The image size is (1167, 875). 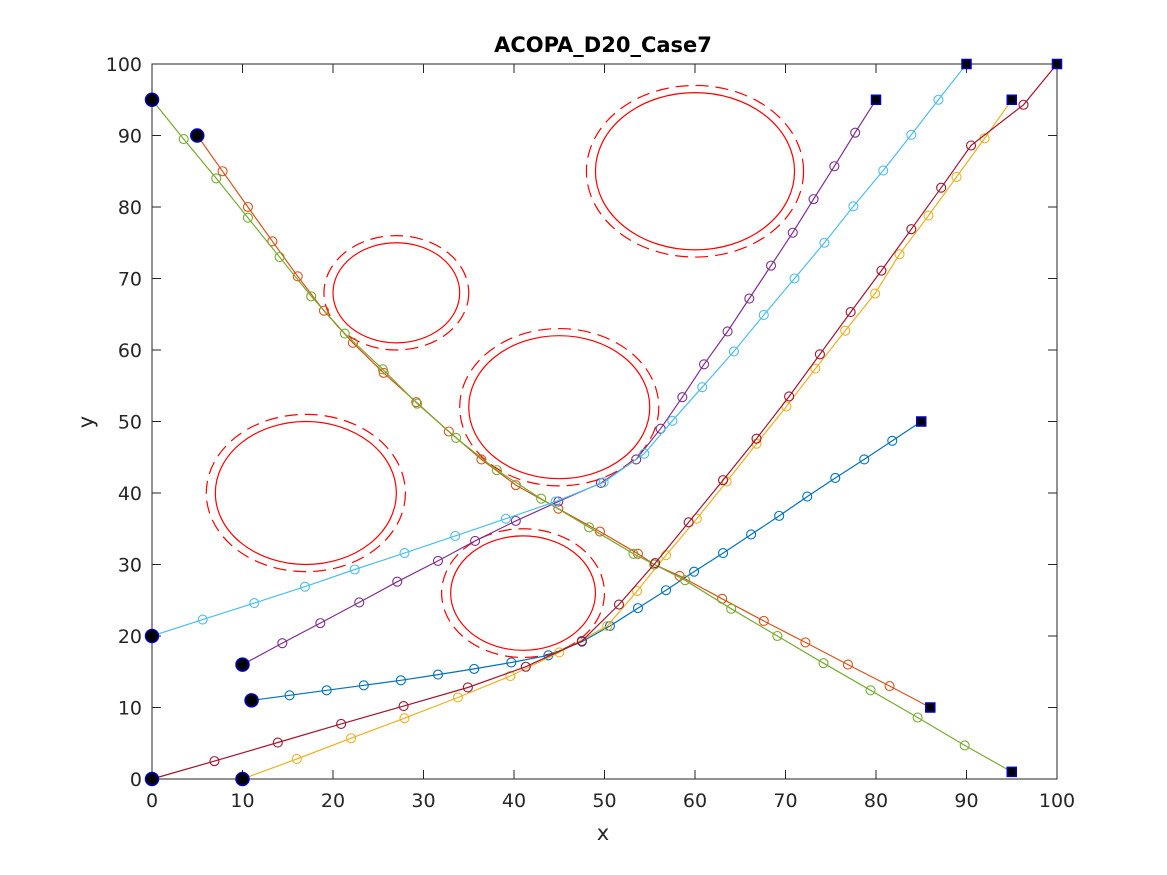 I want to click on chart-title: ACOPA_D20_Case7, so click(x=603, y=45).